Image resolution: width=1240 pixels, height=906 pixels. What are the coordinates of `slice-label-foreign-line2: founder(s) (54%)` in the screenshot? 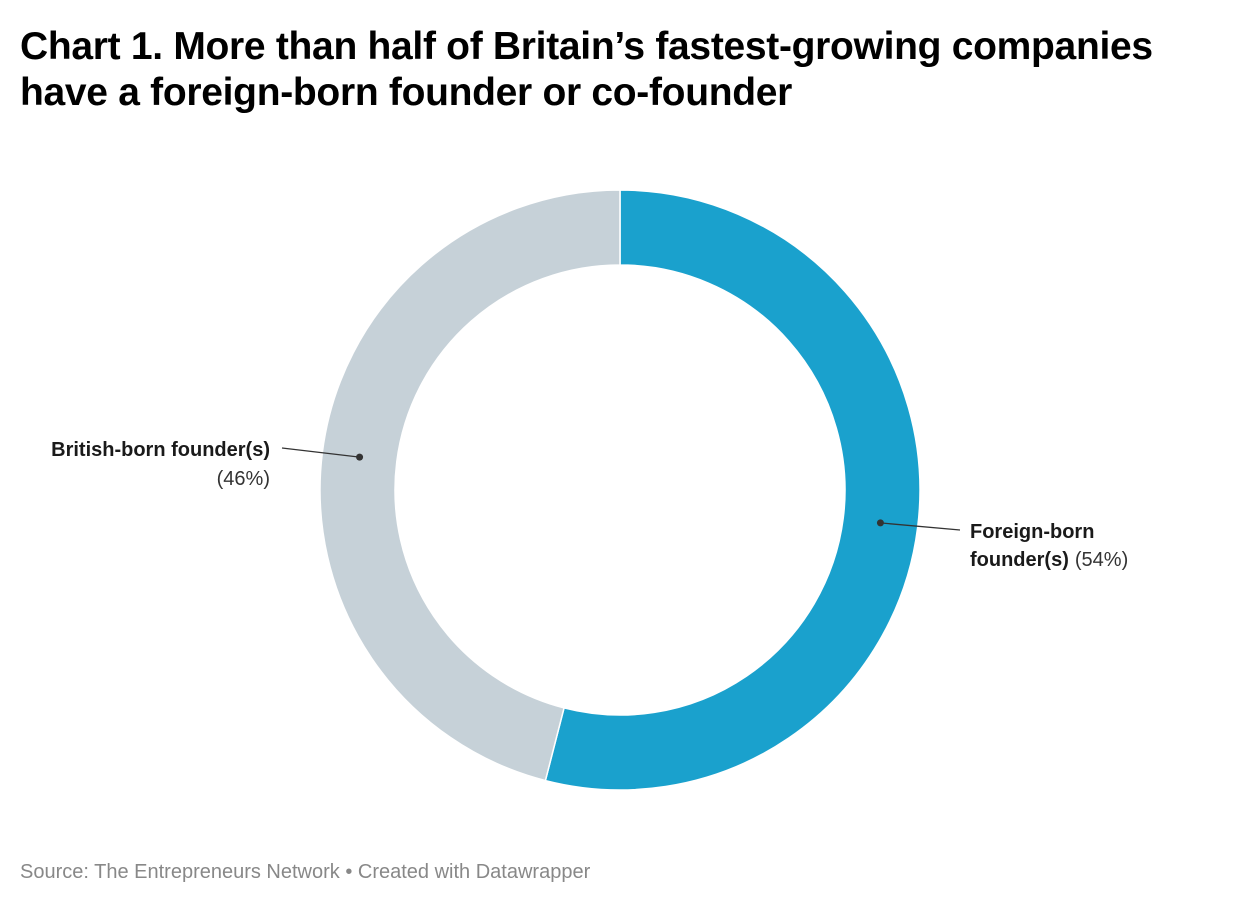 It's located at (1049, 560).